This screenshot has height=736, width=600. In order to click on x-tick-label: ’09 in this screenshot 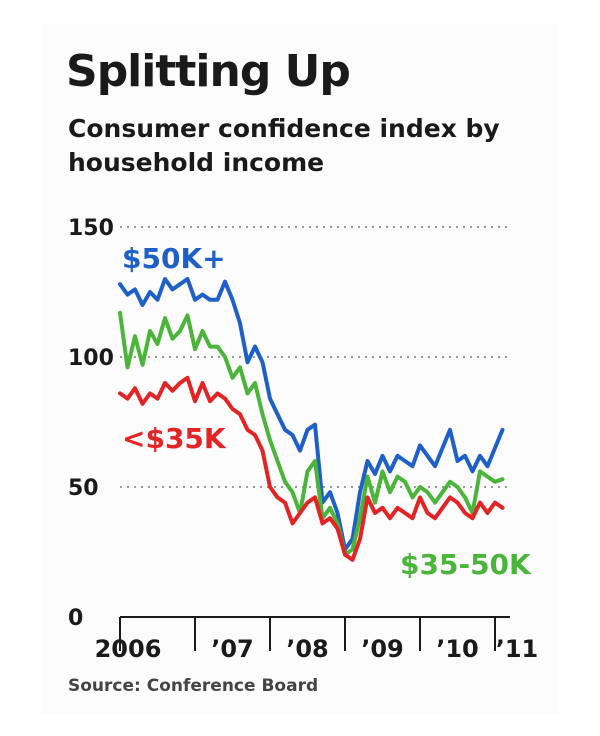, I will do `click(382, 649)`.